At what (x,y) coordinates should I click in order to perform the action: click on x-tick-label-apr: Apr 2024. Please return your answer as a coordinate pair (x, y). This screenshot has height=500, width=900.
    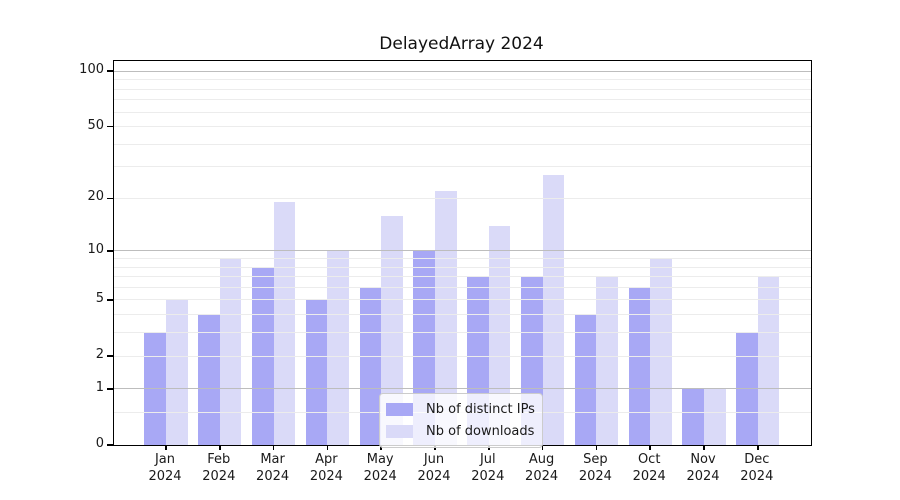
    Looking at the image, I should click on (326, 468).